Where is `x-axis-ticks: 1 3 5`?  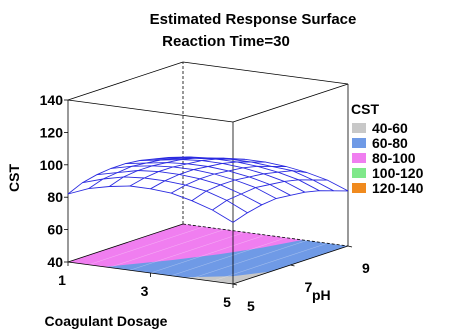
x-axis-ticks: 1 3 5 is located at coordinates (146, 286).